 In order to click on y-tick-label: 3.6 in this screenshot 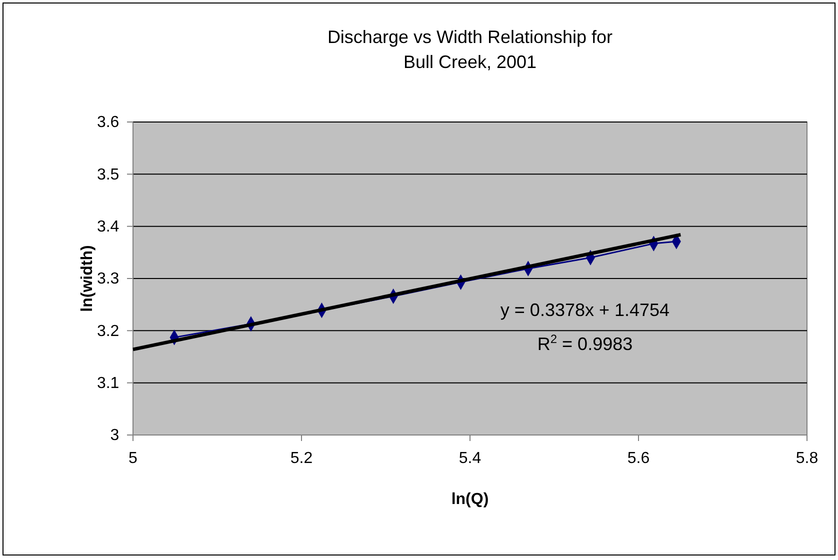, I will do `click(108, 123)`.